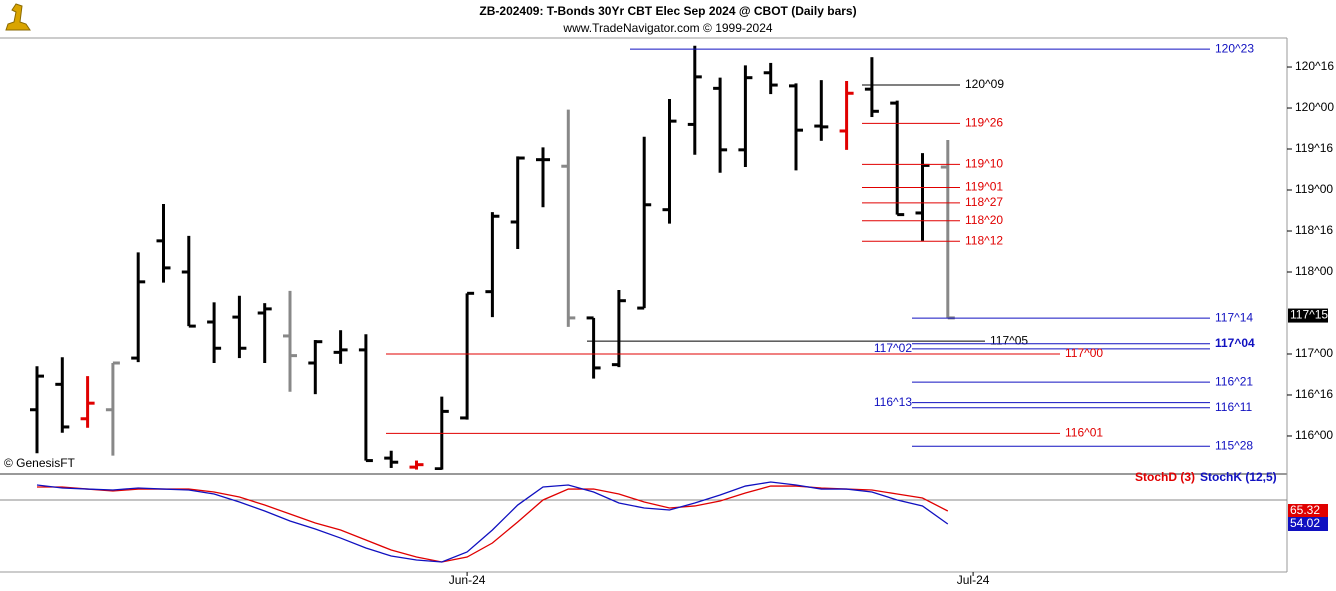 The width and height of the screenshot is (1336, 591). Describe the element at coordinates (667, 28) in the screenshot. I see `chart-subtitle: www.TradeNavigator.com © 1999-2024` at that location.